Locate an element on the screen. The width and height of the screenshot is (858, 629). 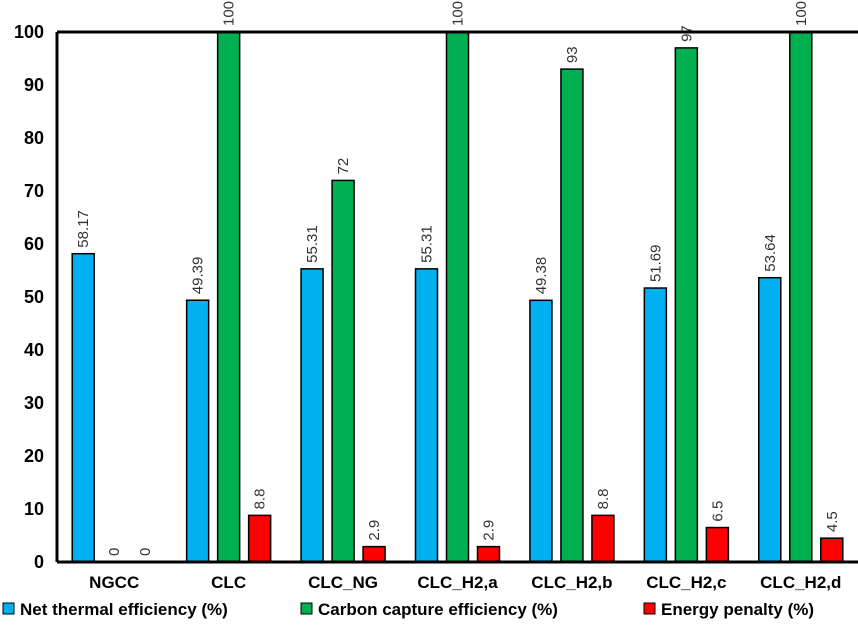
data-label: 6.5 is located at coordinates (717, 511).